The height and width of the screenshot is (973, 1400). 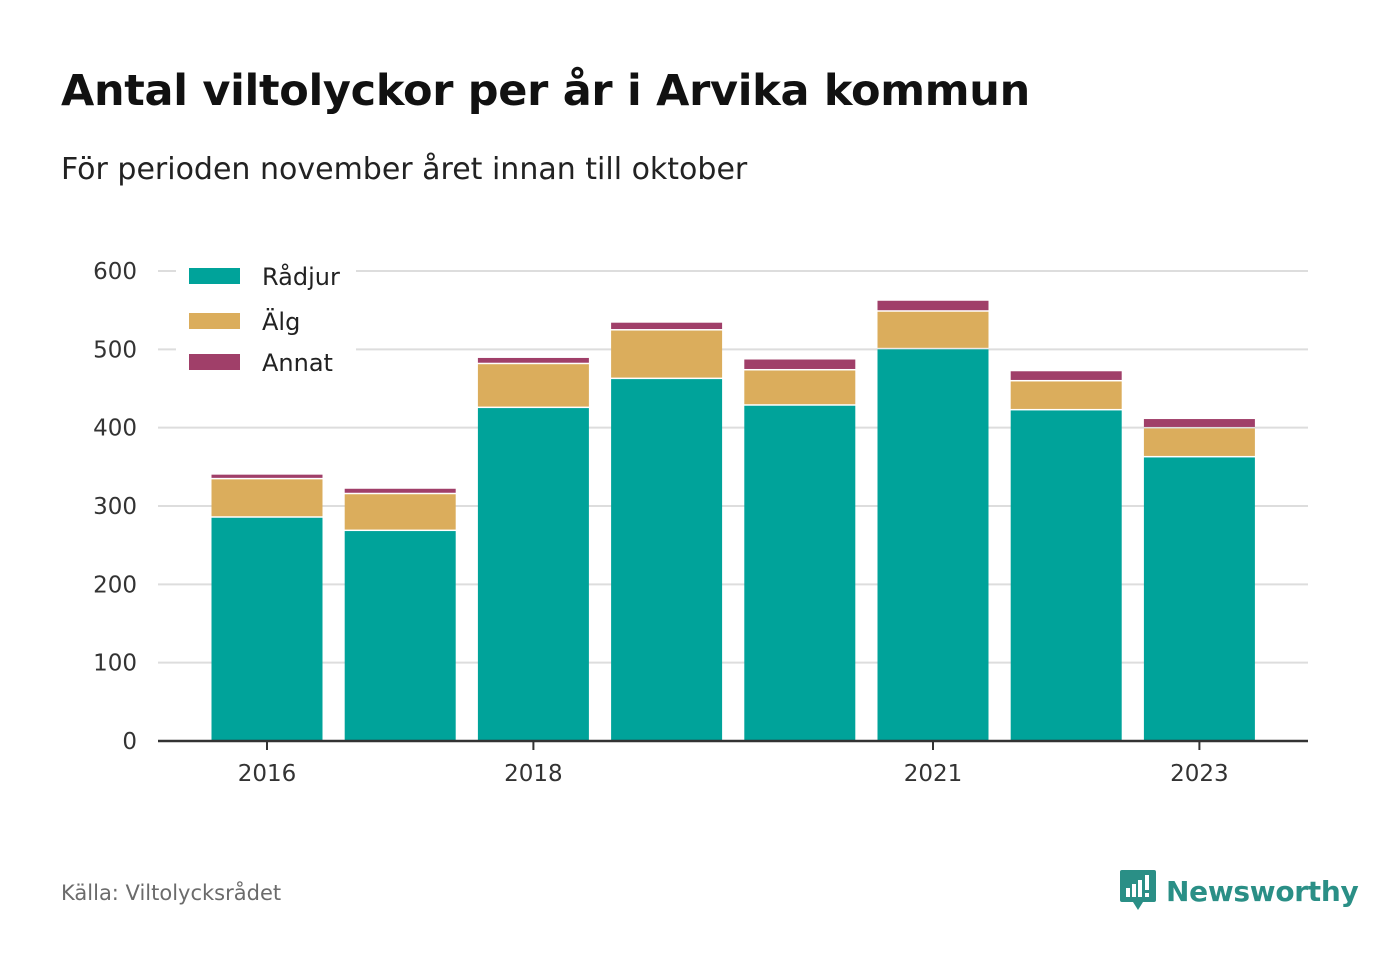 What do you see at coordinates (545, 91) in the screenshot?
I see `chart-title: Antal viltolyckor per år i Arvika kommun` at bounding box center [545, 91].